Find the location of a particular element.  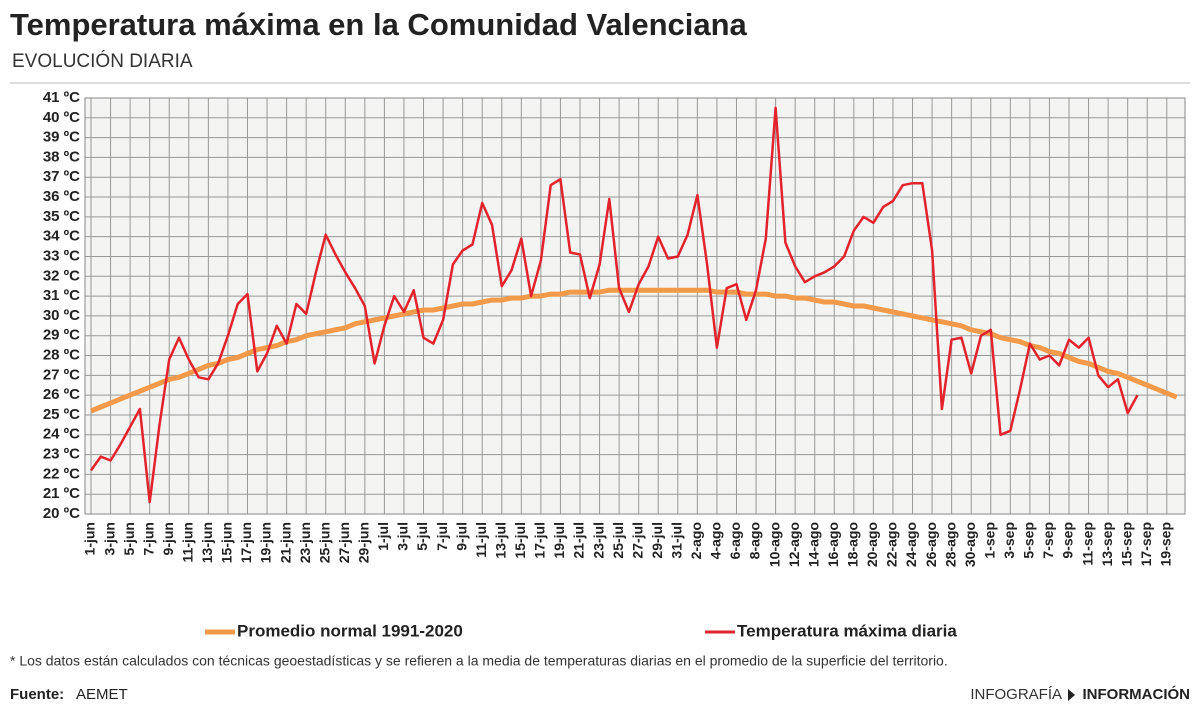

x-tick-label: 17-sep is located at coordinates (1146, 544).